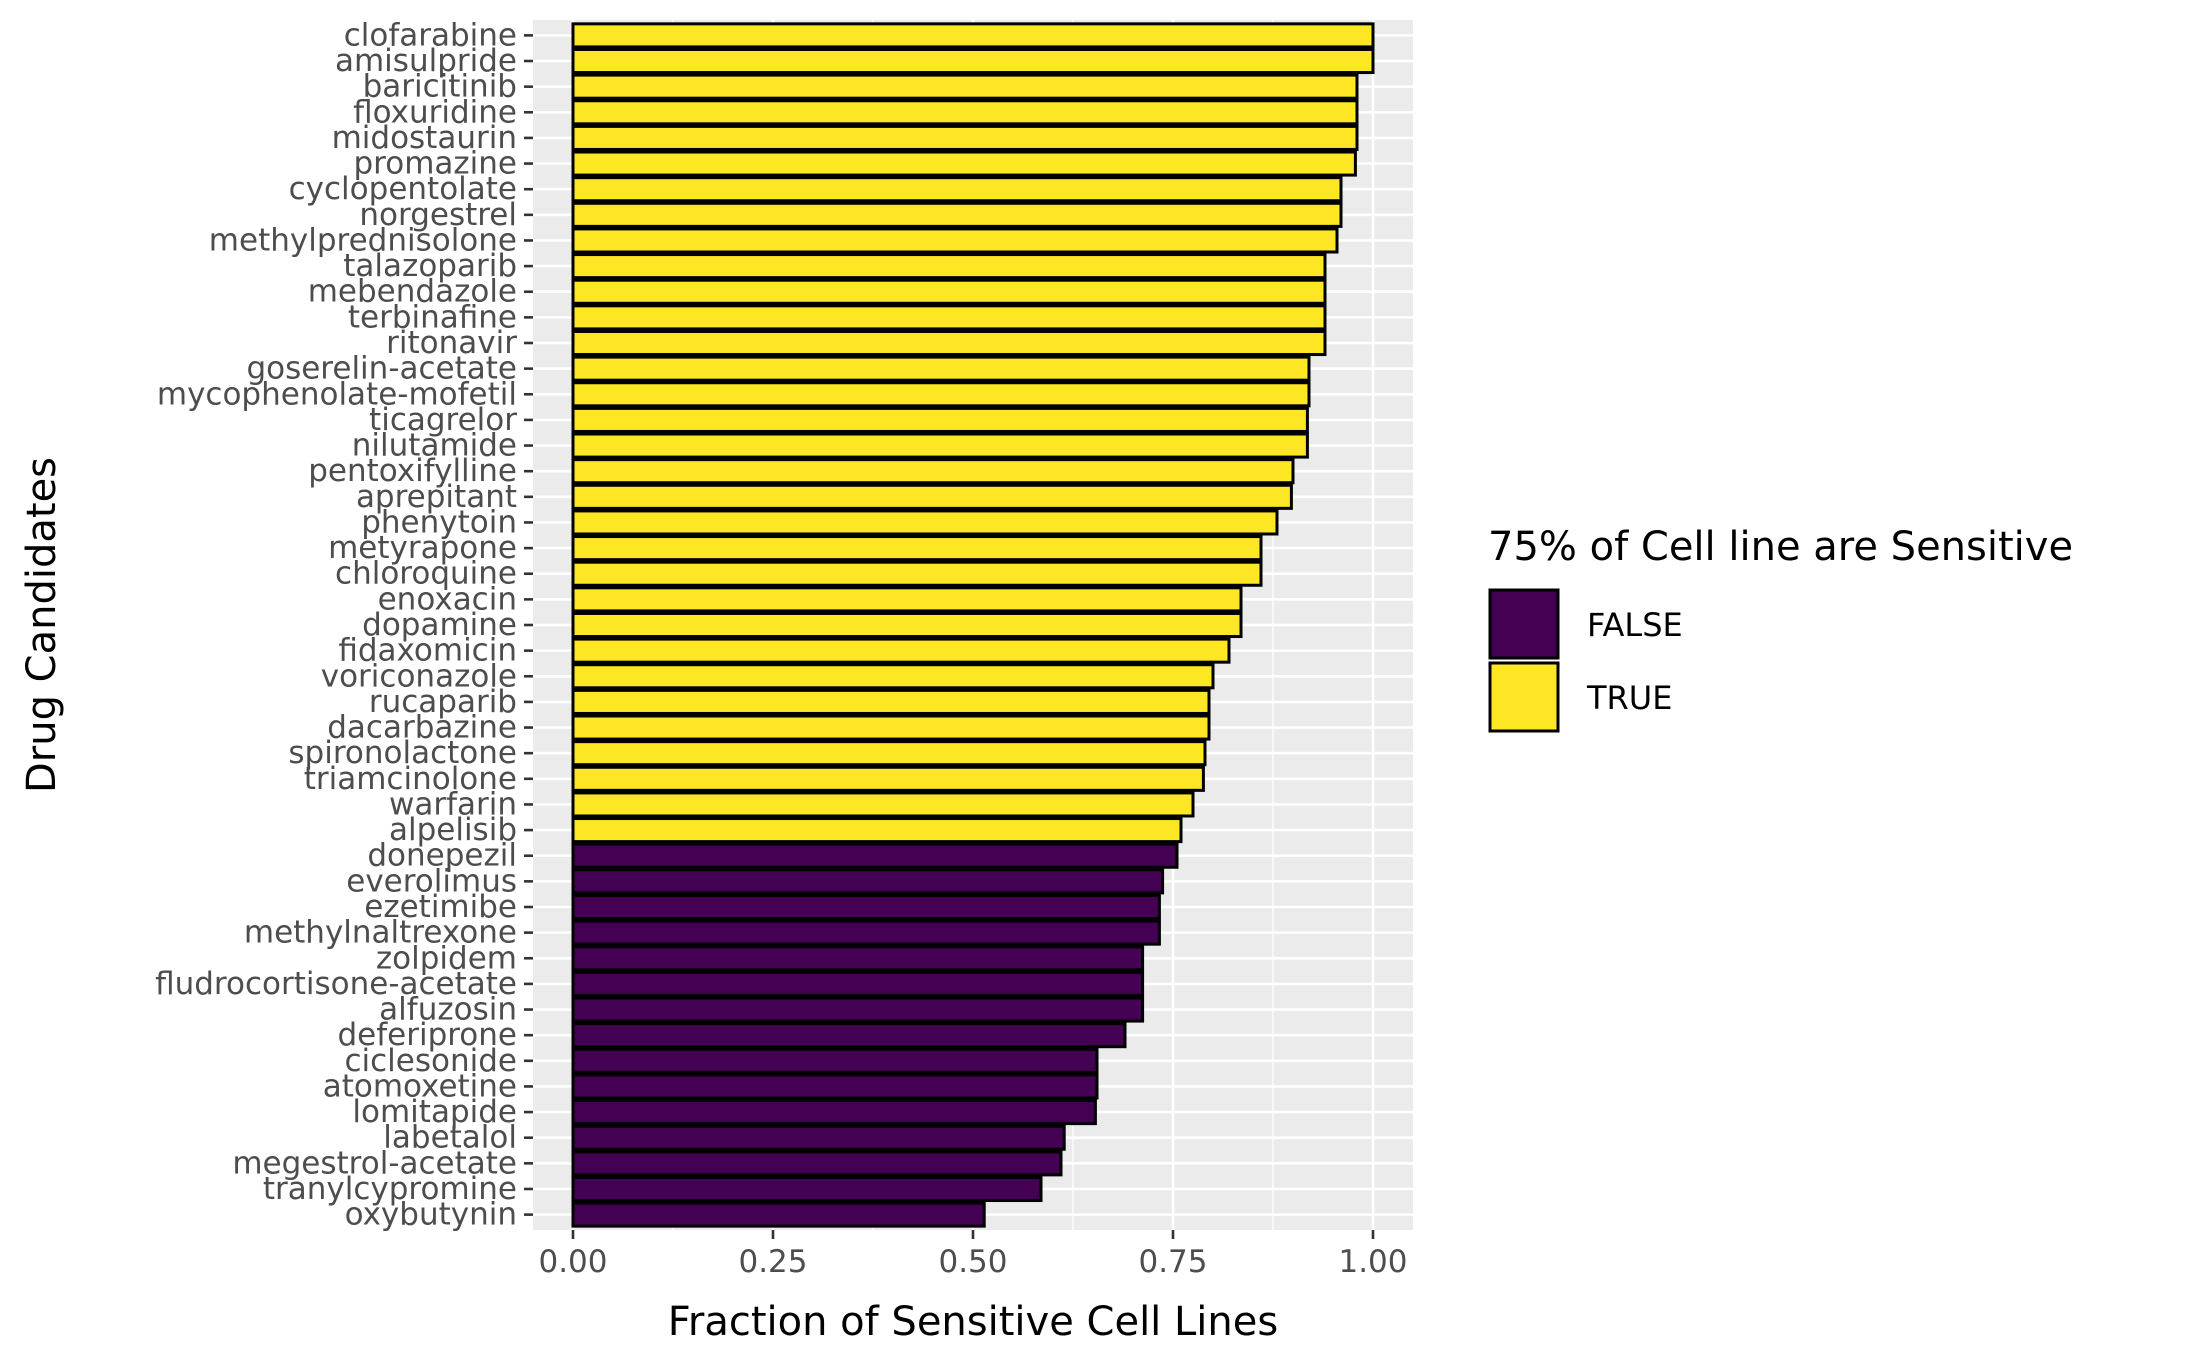 The image size is (2187, 1350). What do you see at coordinates (772, 1262) in the screenshot?
I see `x-tick-label: 0.25` at bounding box center [772, 1262].